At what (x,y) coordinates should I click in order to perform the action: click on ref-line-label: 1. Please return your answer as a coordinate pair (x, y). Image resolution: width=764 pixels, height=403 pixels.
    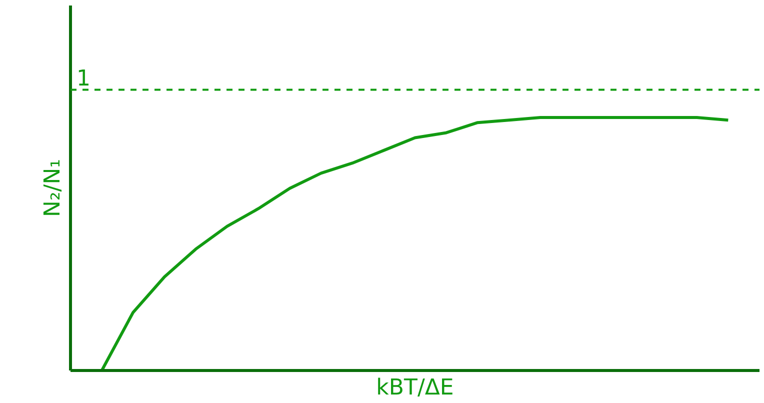
    Looking at the image, I should click on (83, 79).